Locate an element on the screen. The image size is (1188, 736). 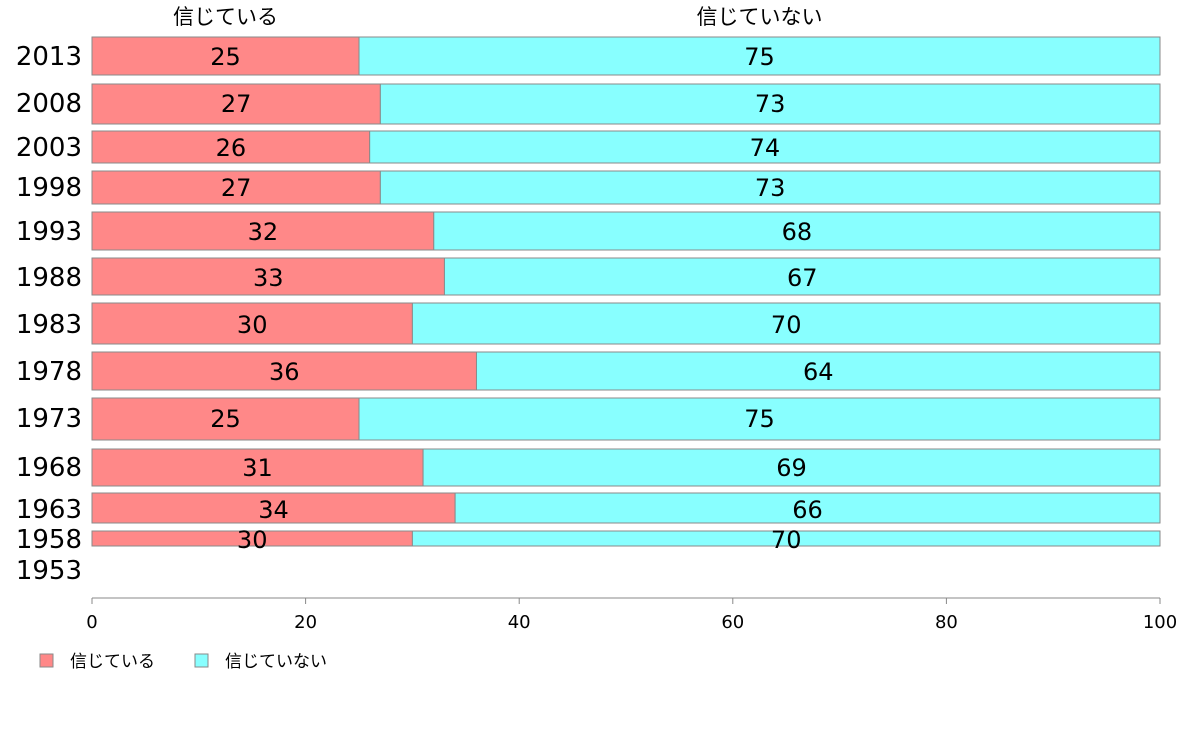
year-label-1978: 1978 is located at coordinates (49, 372).